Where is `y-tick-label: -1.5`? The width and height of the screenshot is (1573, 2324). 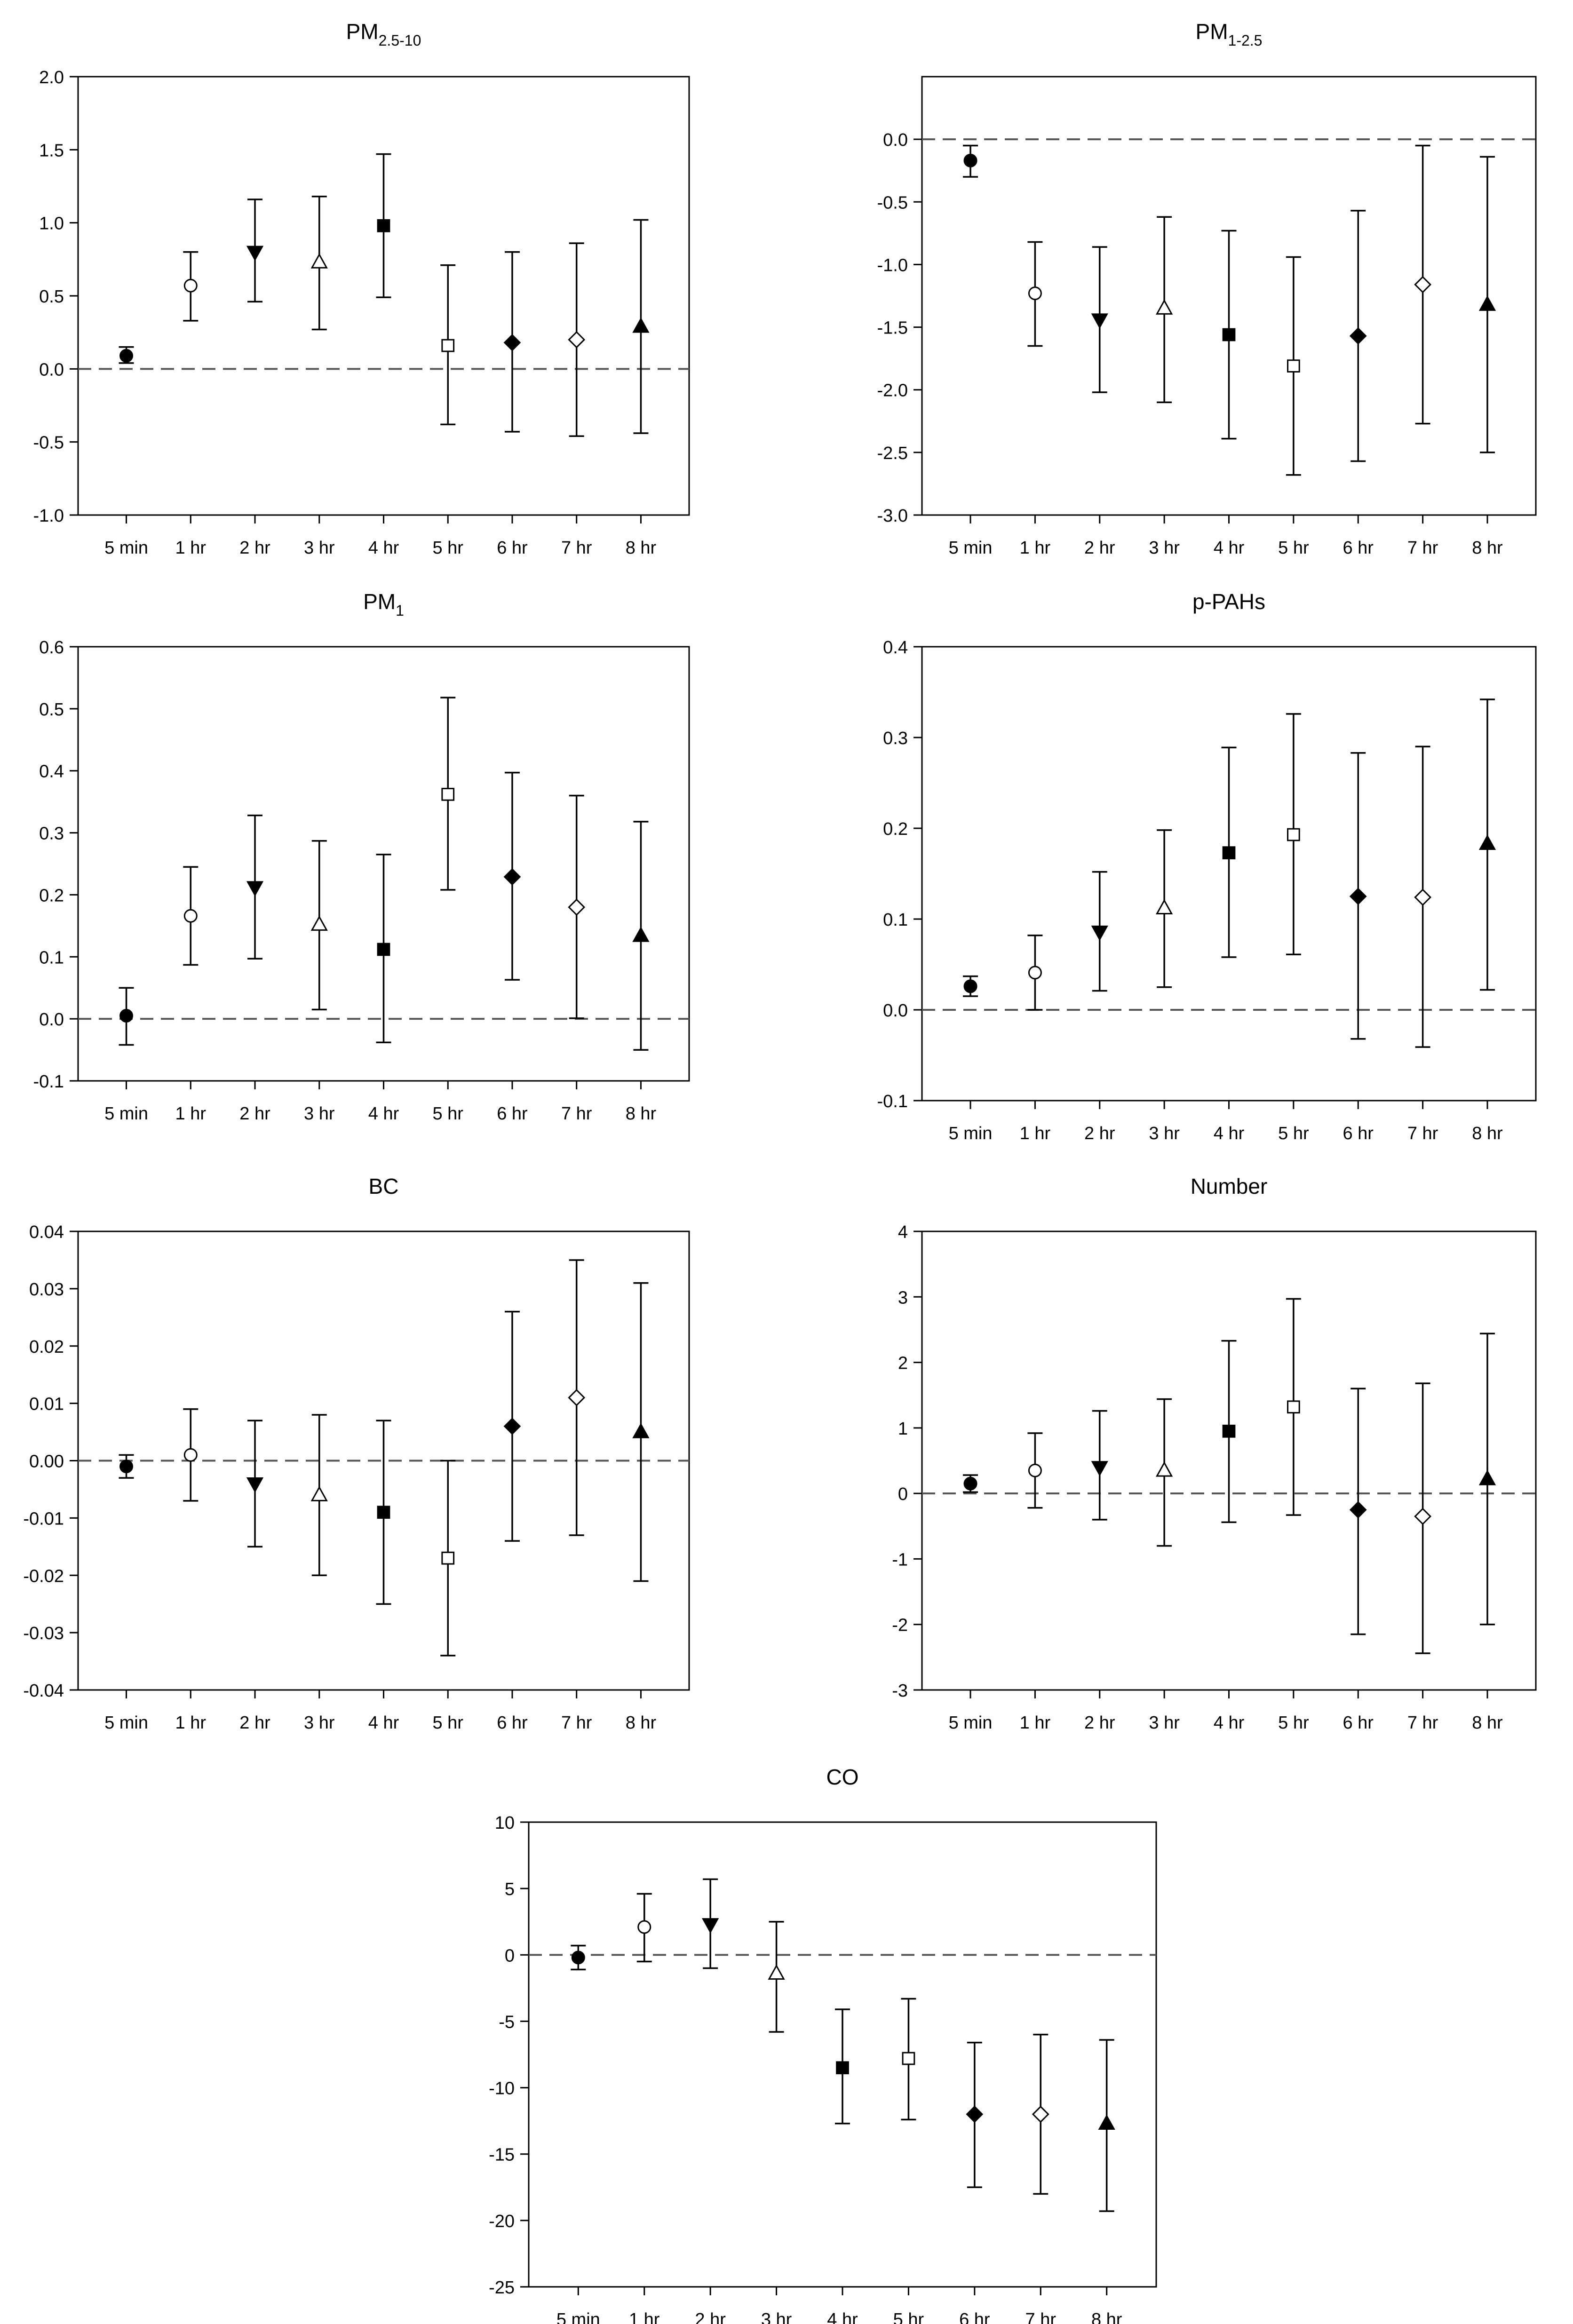
y-tick-label: -1.5 is located at coordinates (892, 328).